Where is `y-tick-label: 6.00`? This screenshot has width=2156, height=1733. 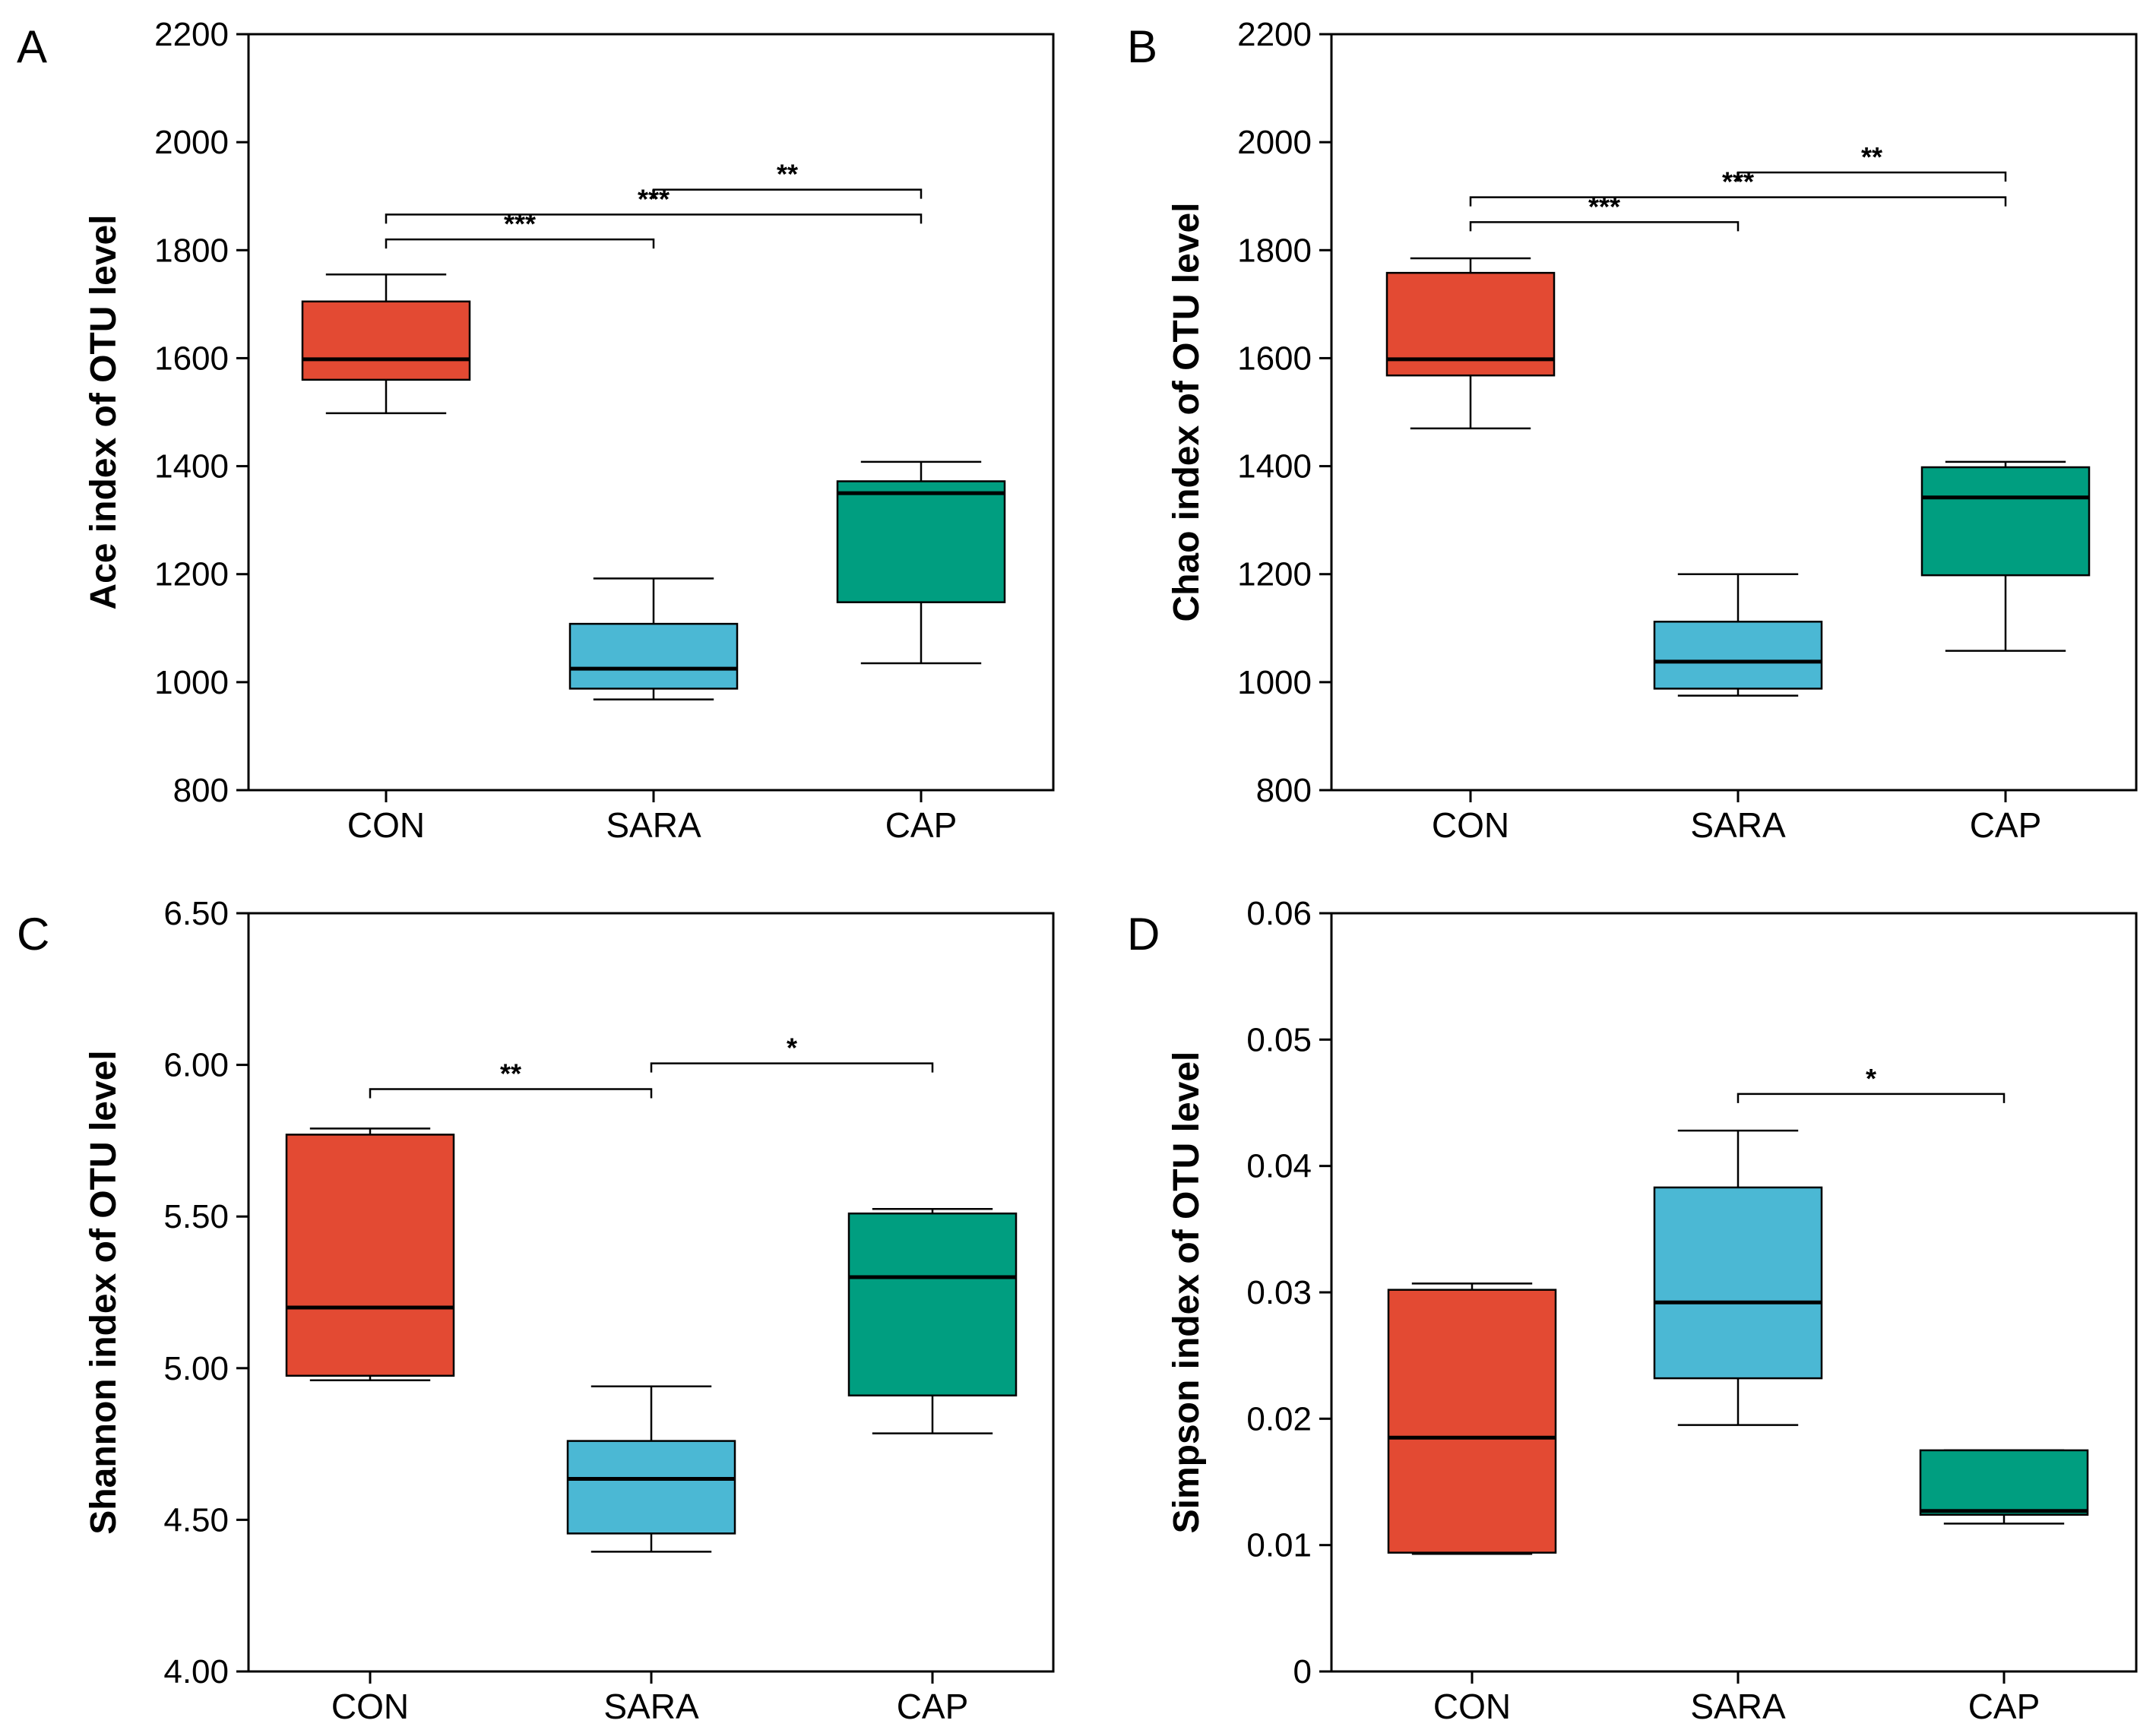 y-tick-label: 6.00 is located at coordinates (196, 1065).